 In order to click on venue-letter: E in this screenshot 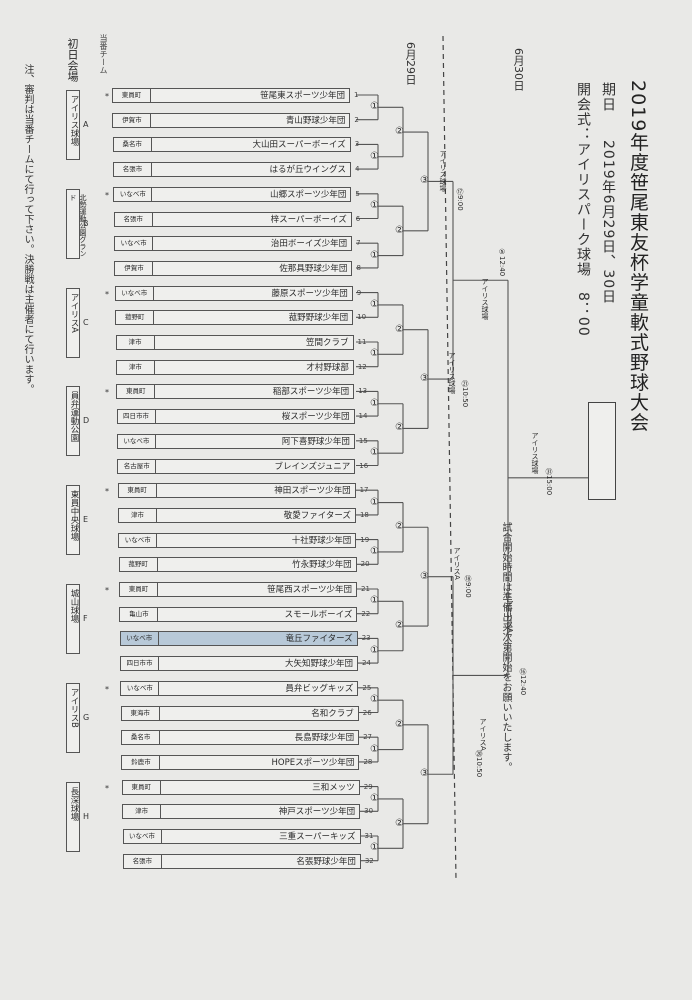, I will do `click(86, 520)`.